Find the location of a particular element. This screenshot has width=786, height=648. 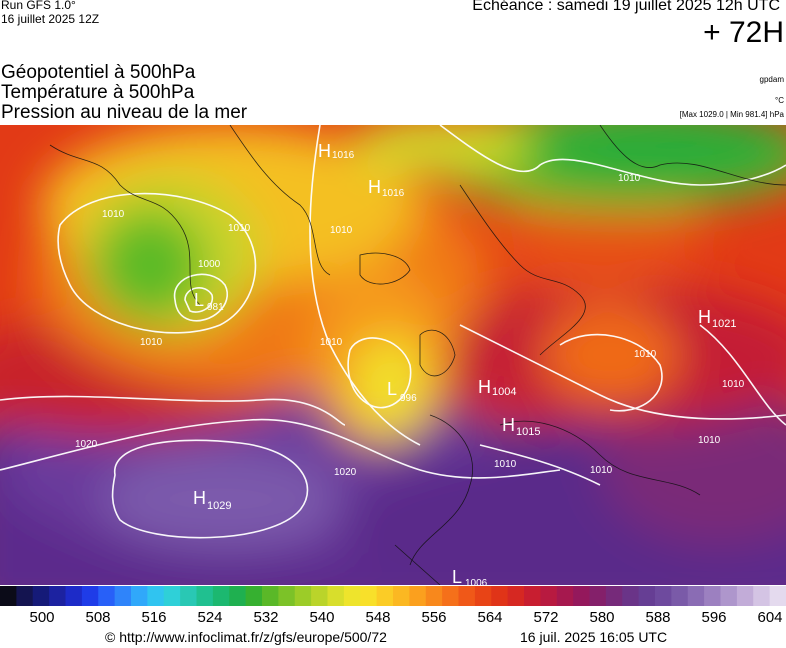

run-date: 16 juillet 2025 12Z is located at coordinates (50, 19).